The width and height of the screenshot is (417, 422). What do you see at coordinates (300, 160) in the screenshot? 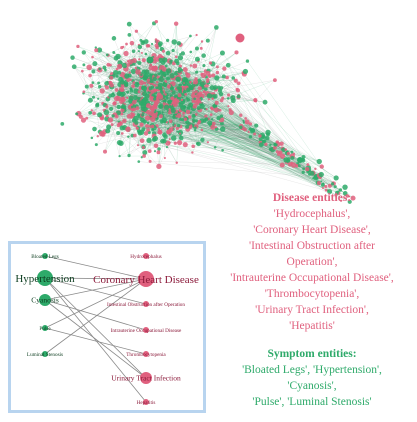
I see `symptom-hub-node` at bounding box center [300, 160].